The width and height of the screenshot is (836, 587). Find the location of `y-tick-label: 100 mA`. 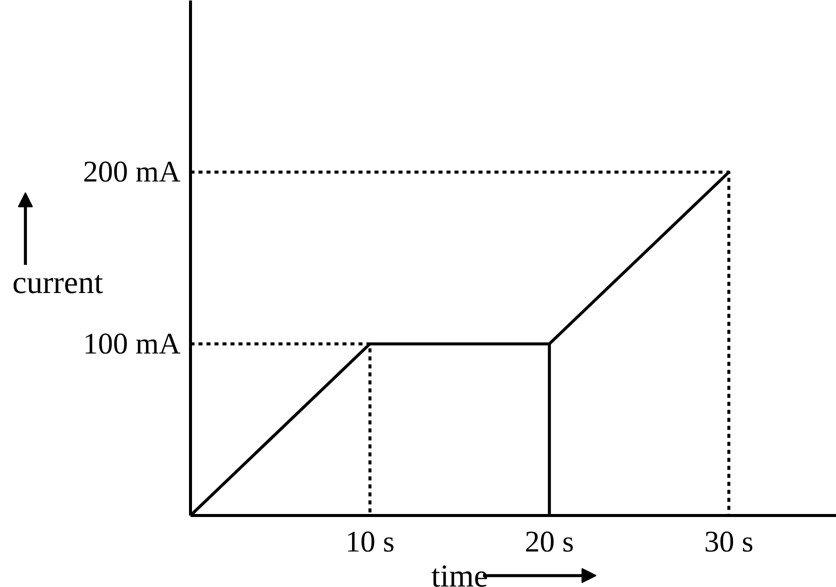

y-tick-label: 100 mA is located at coordinates (132, 343).